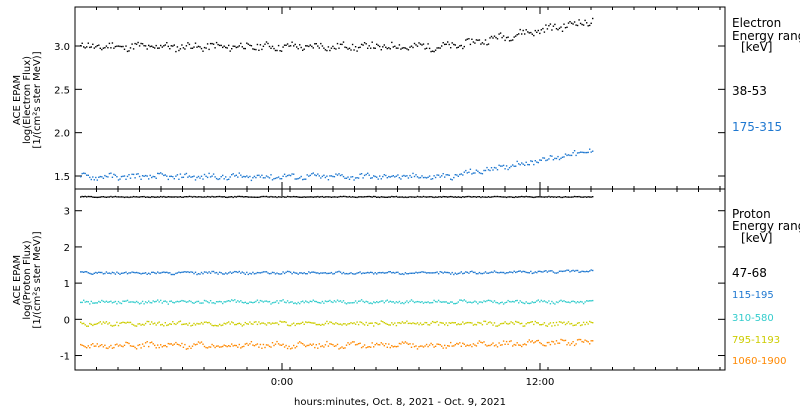 Image resolution: width=800 pixels, height=410 pixels. I want to click on electron-legend-175-315: 175-315, so click(757, 127).